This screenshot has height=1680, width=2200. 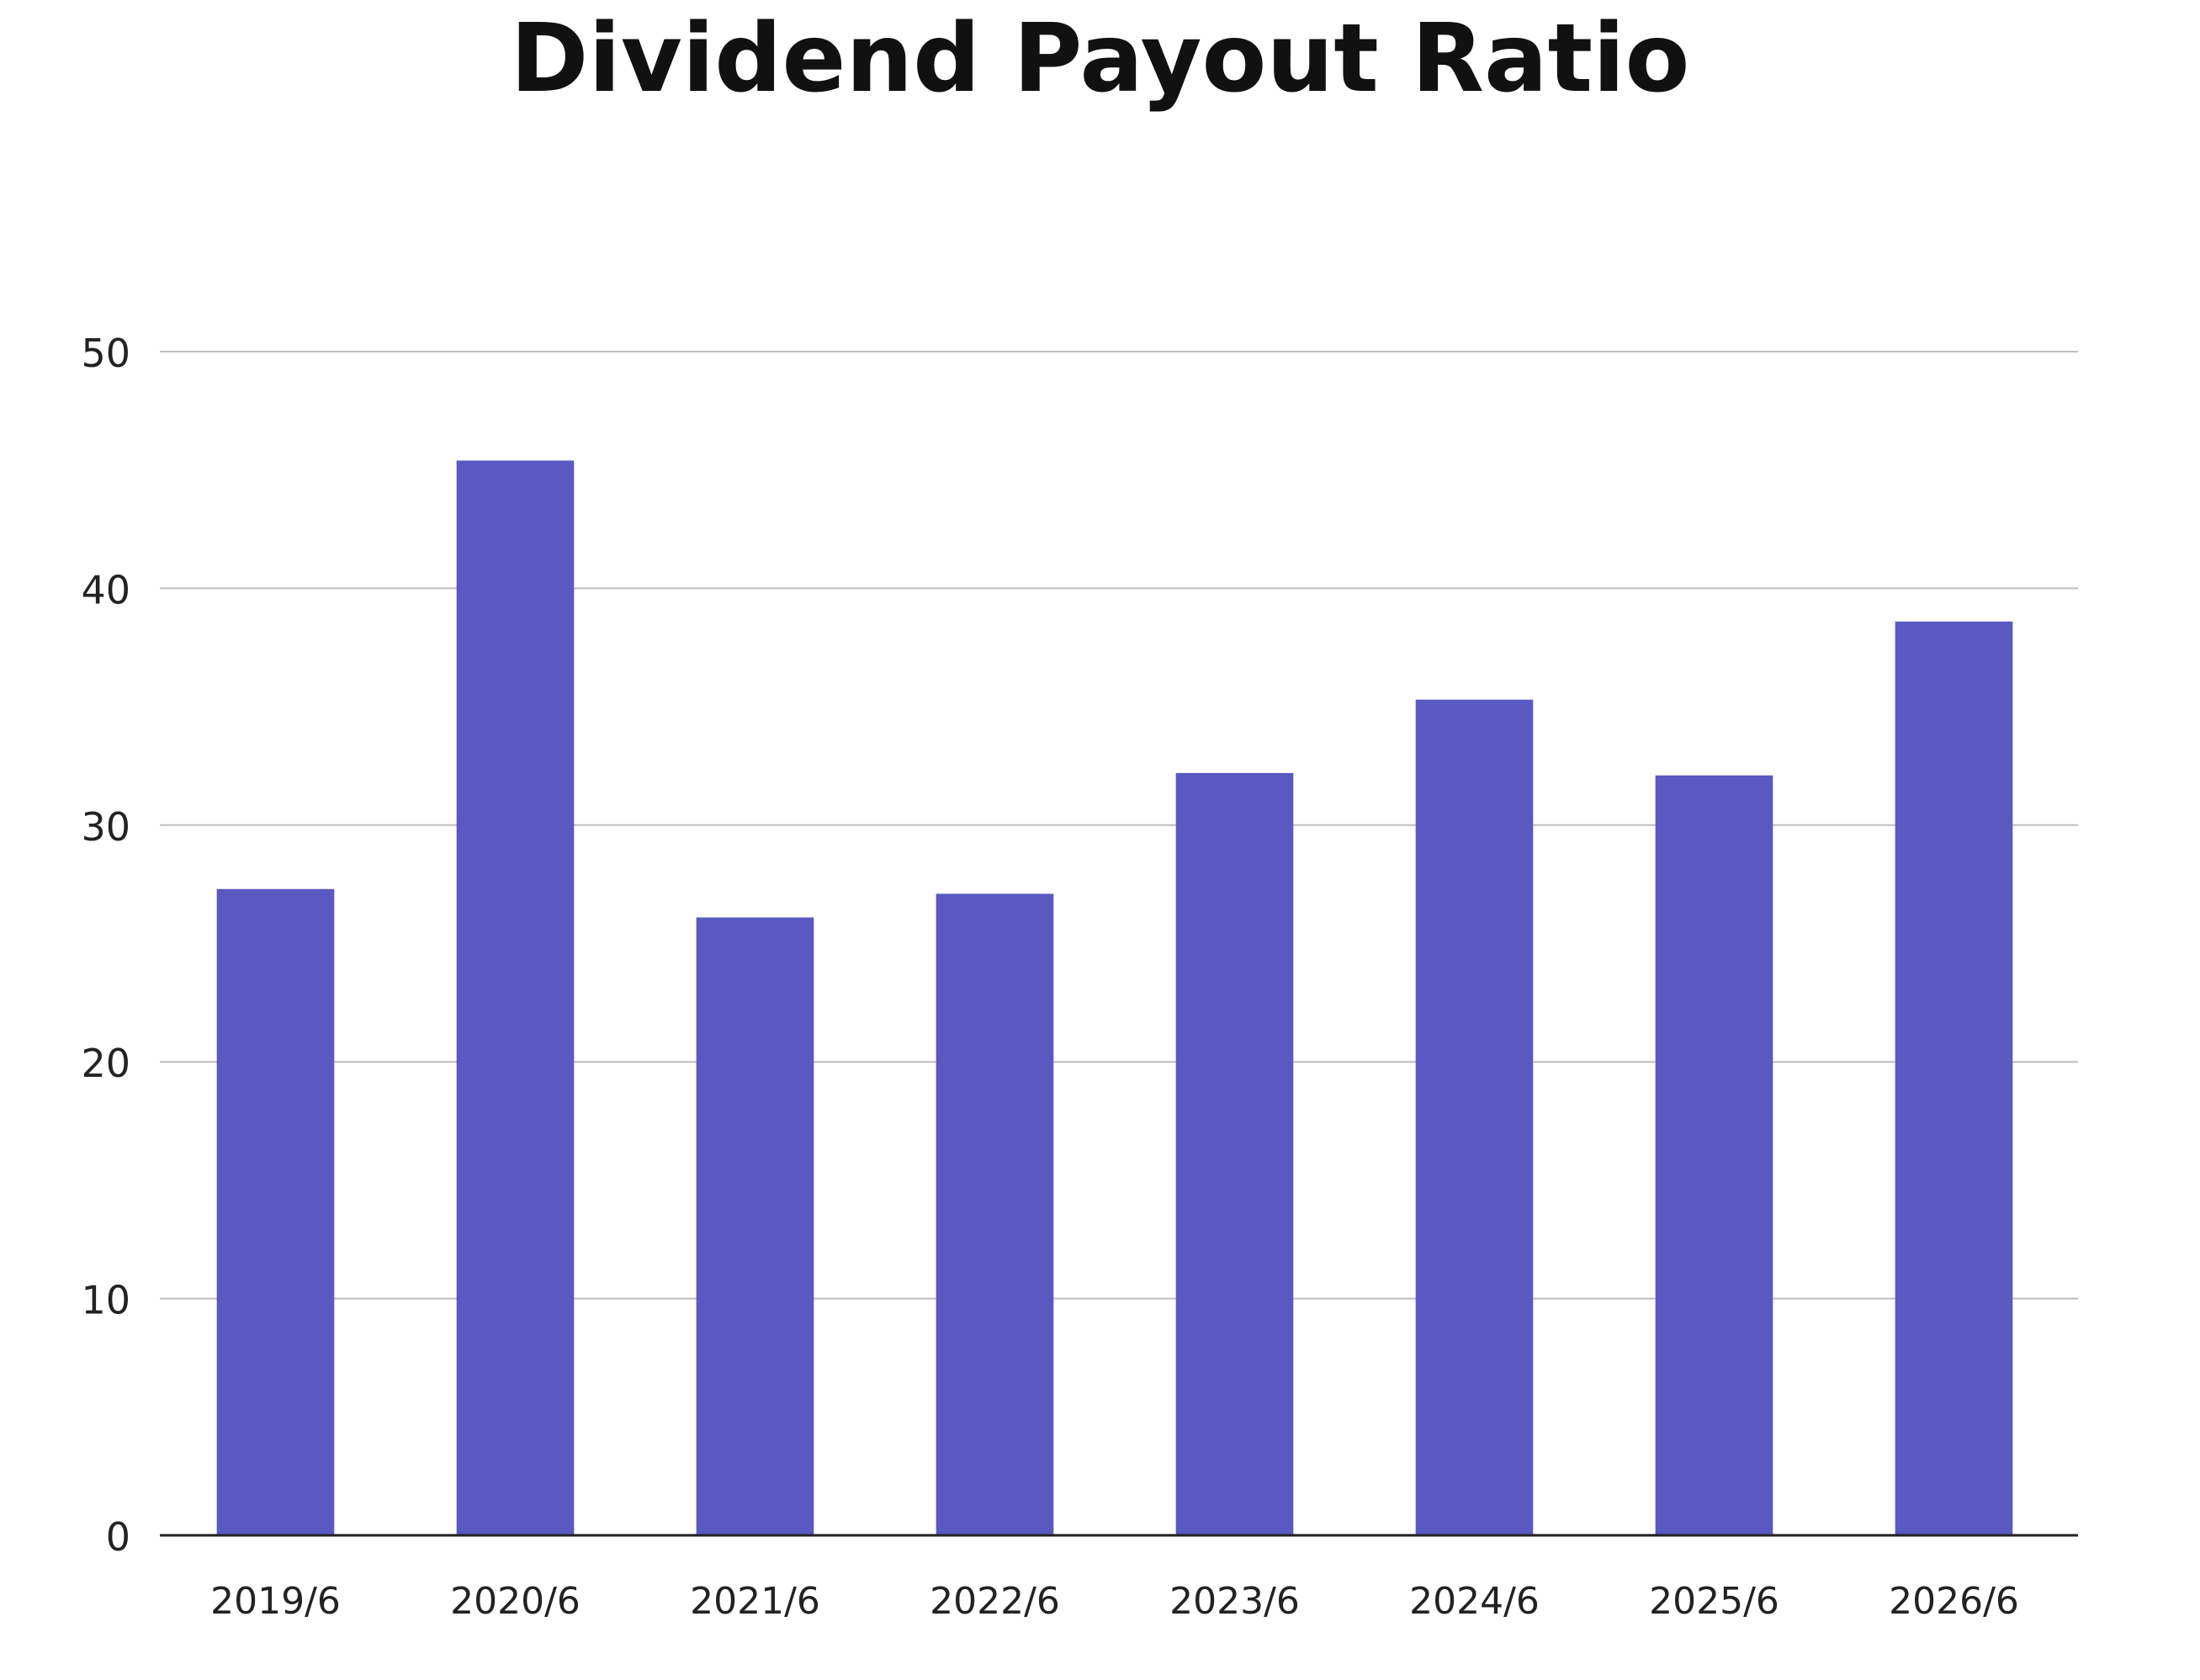 I want to click on x-tick-label: 2022/6, so click(x=995, y=1601).